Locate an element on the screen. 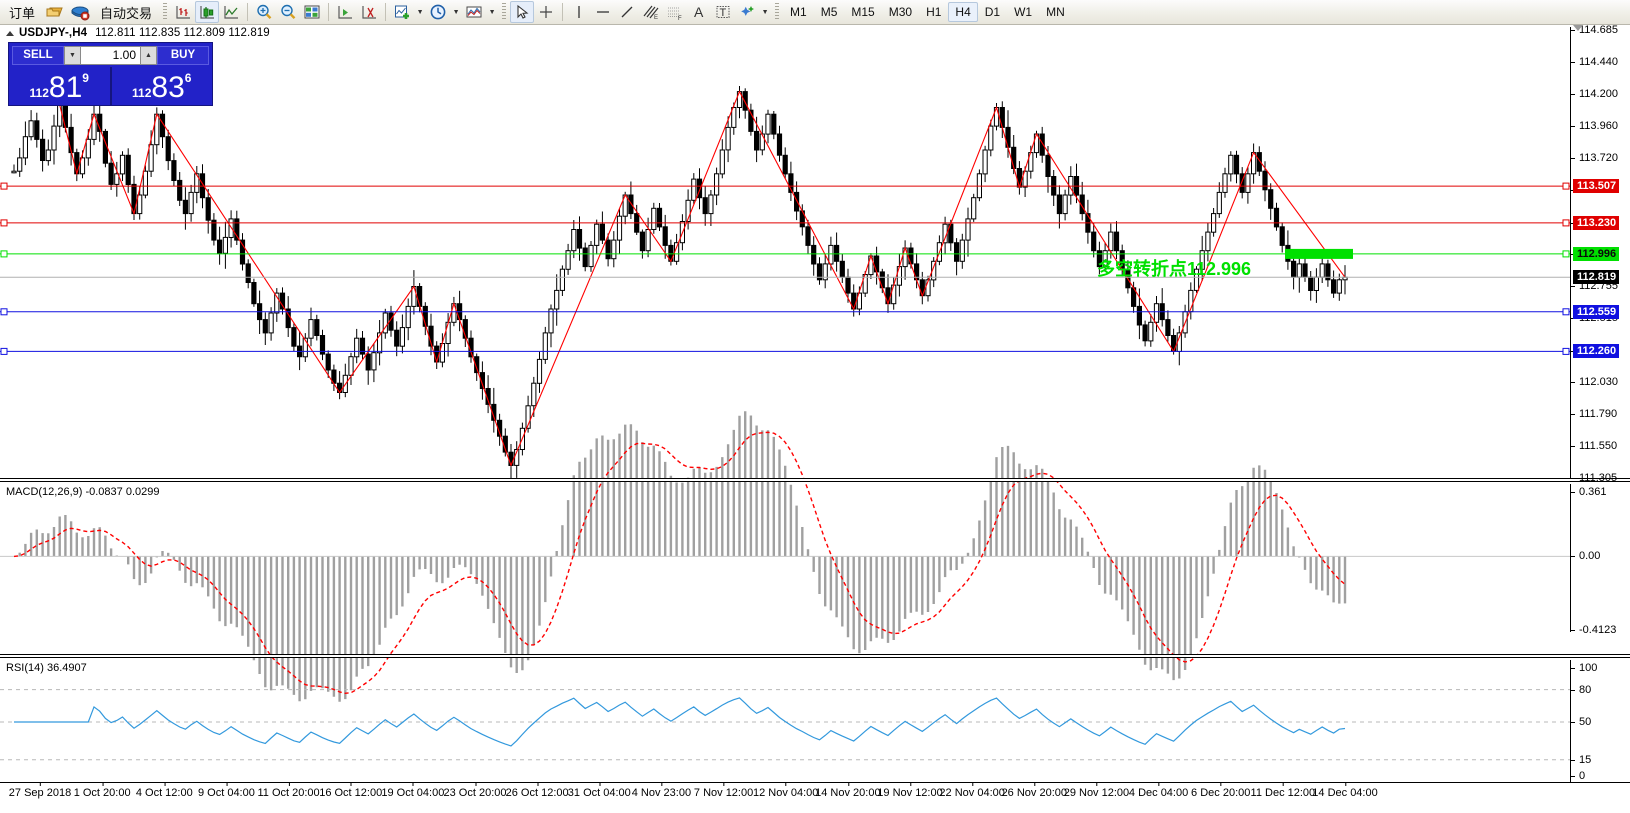 The image size is (1630, 813). cursor-icon is located at coordinates (522, 12).